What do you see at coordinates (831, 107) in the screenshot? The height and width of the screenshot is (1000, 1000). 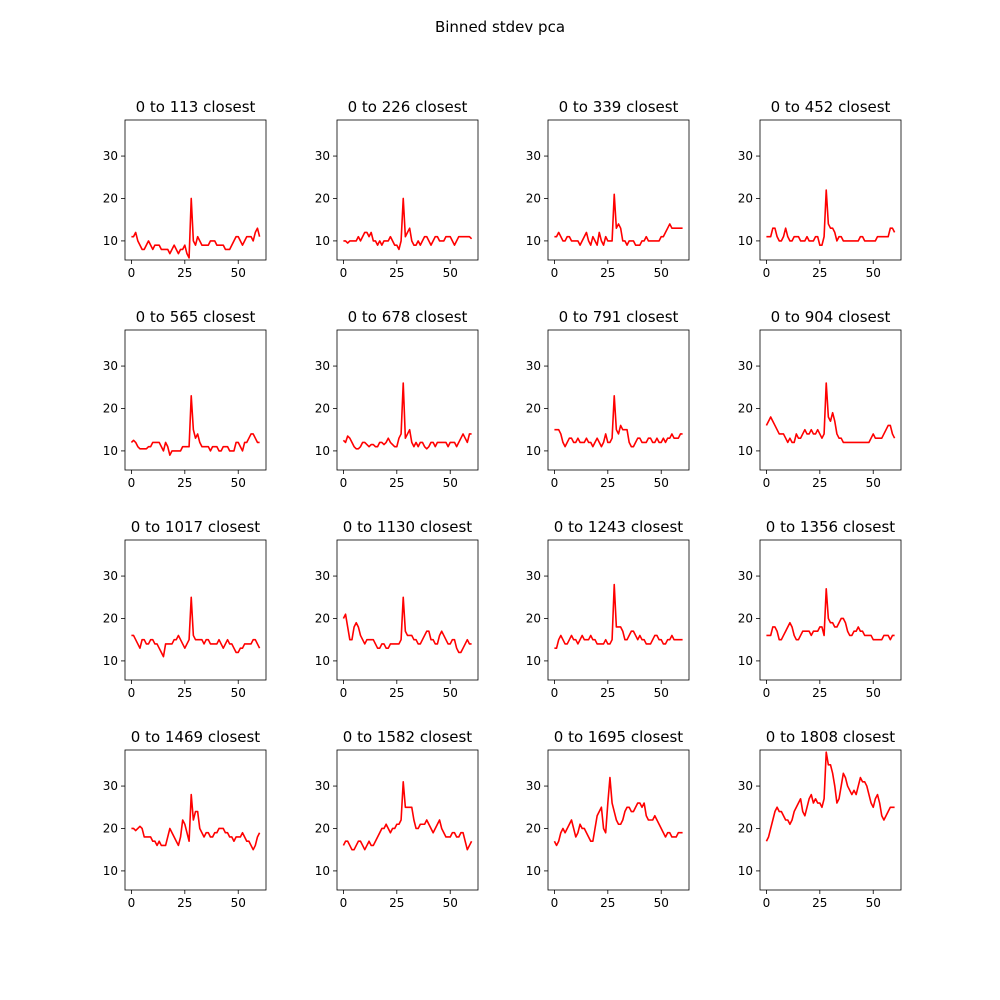 I see `subplot-title: 0 to 452 closest` at bounding box center [831, 107].